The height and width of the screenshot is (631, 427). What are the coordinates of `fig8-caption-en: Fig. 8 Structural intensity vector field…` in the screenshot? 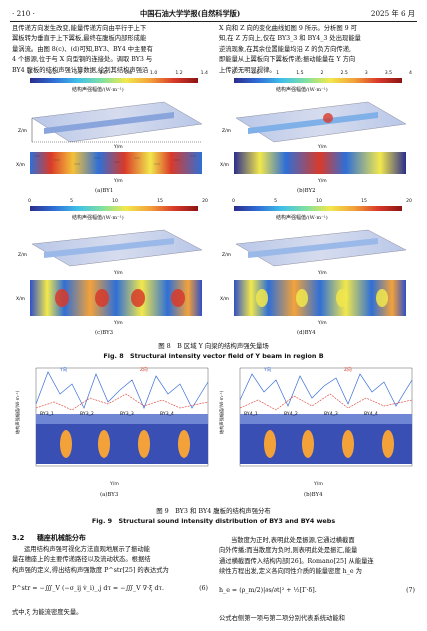 It's located at (213, 356).